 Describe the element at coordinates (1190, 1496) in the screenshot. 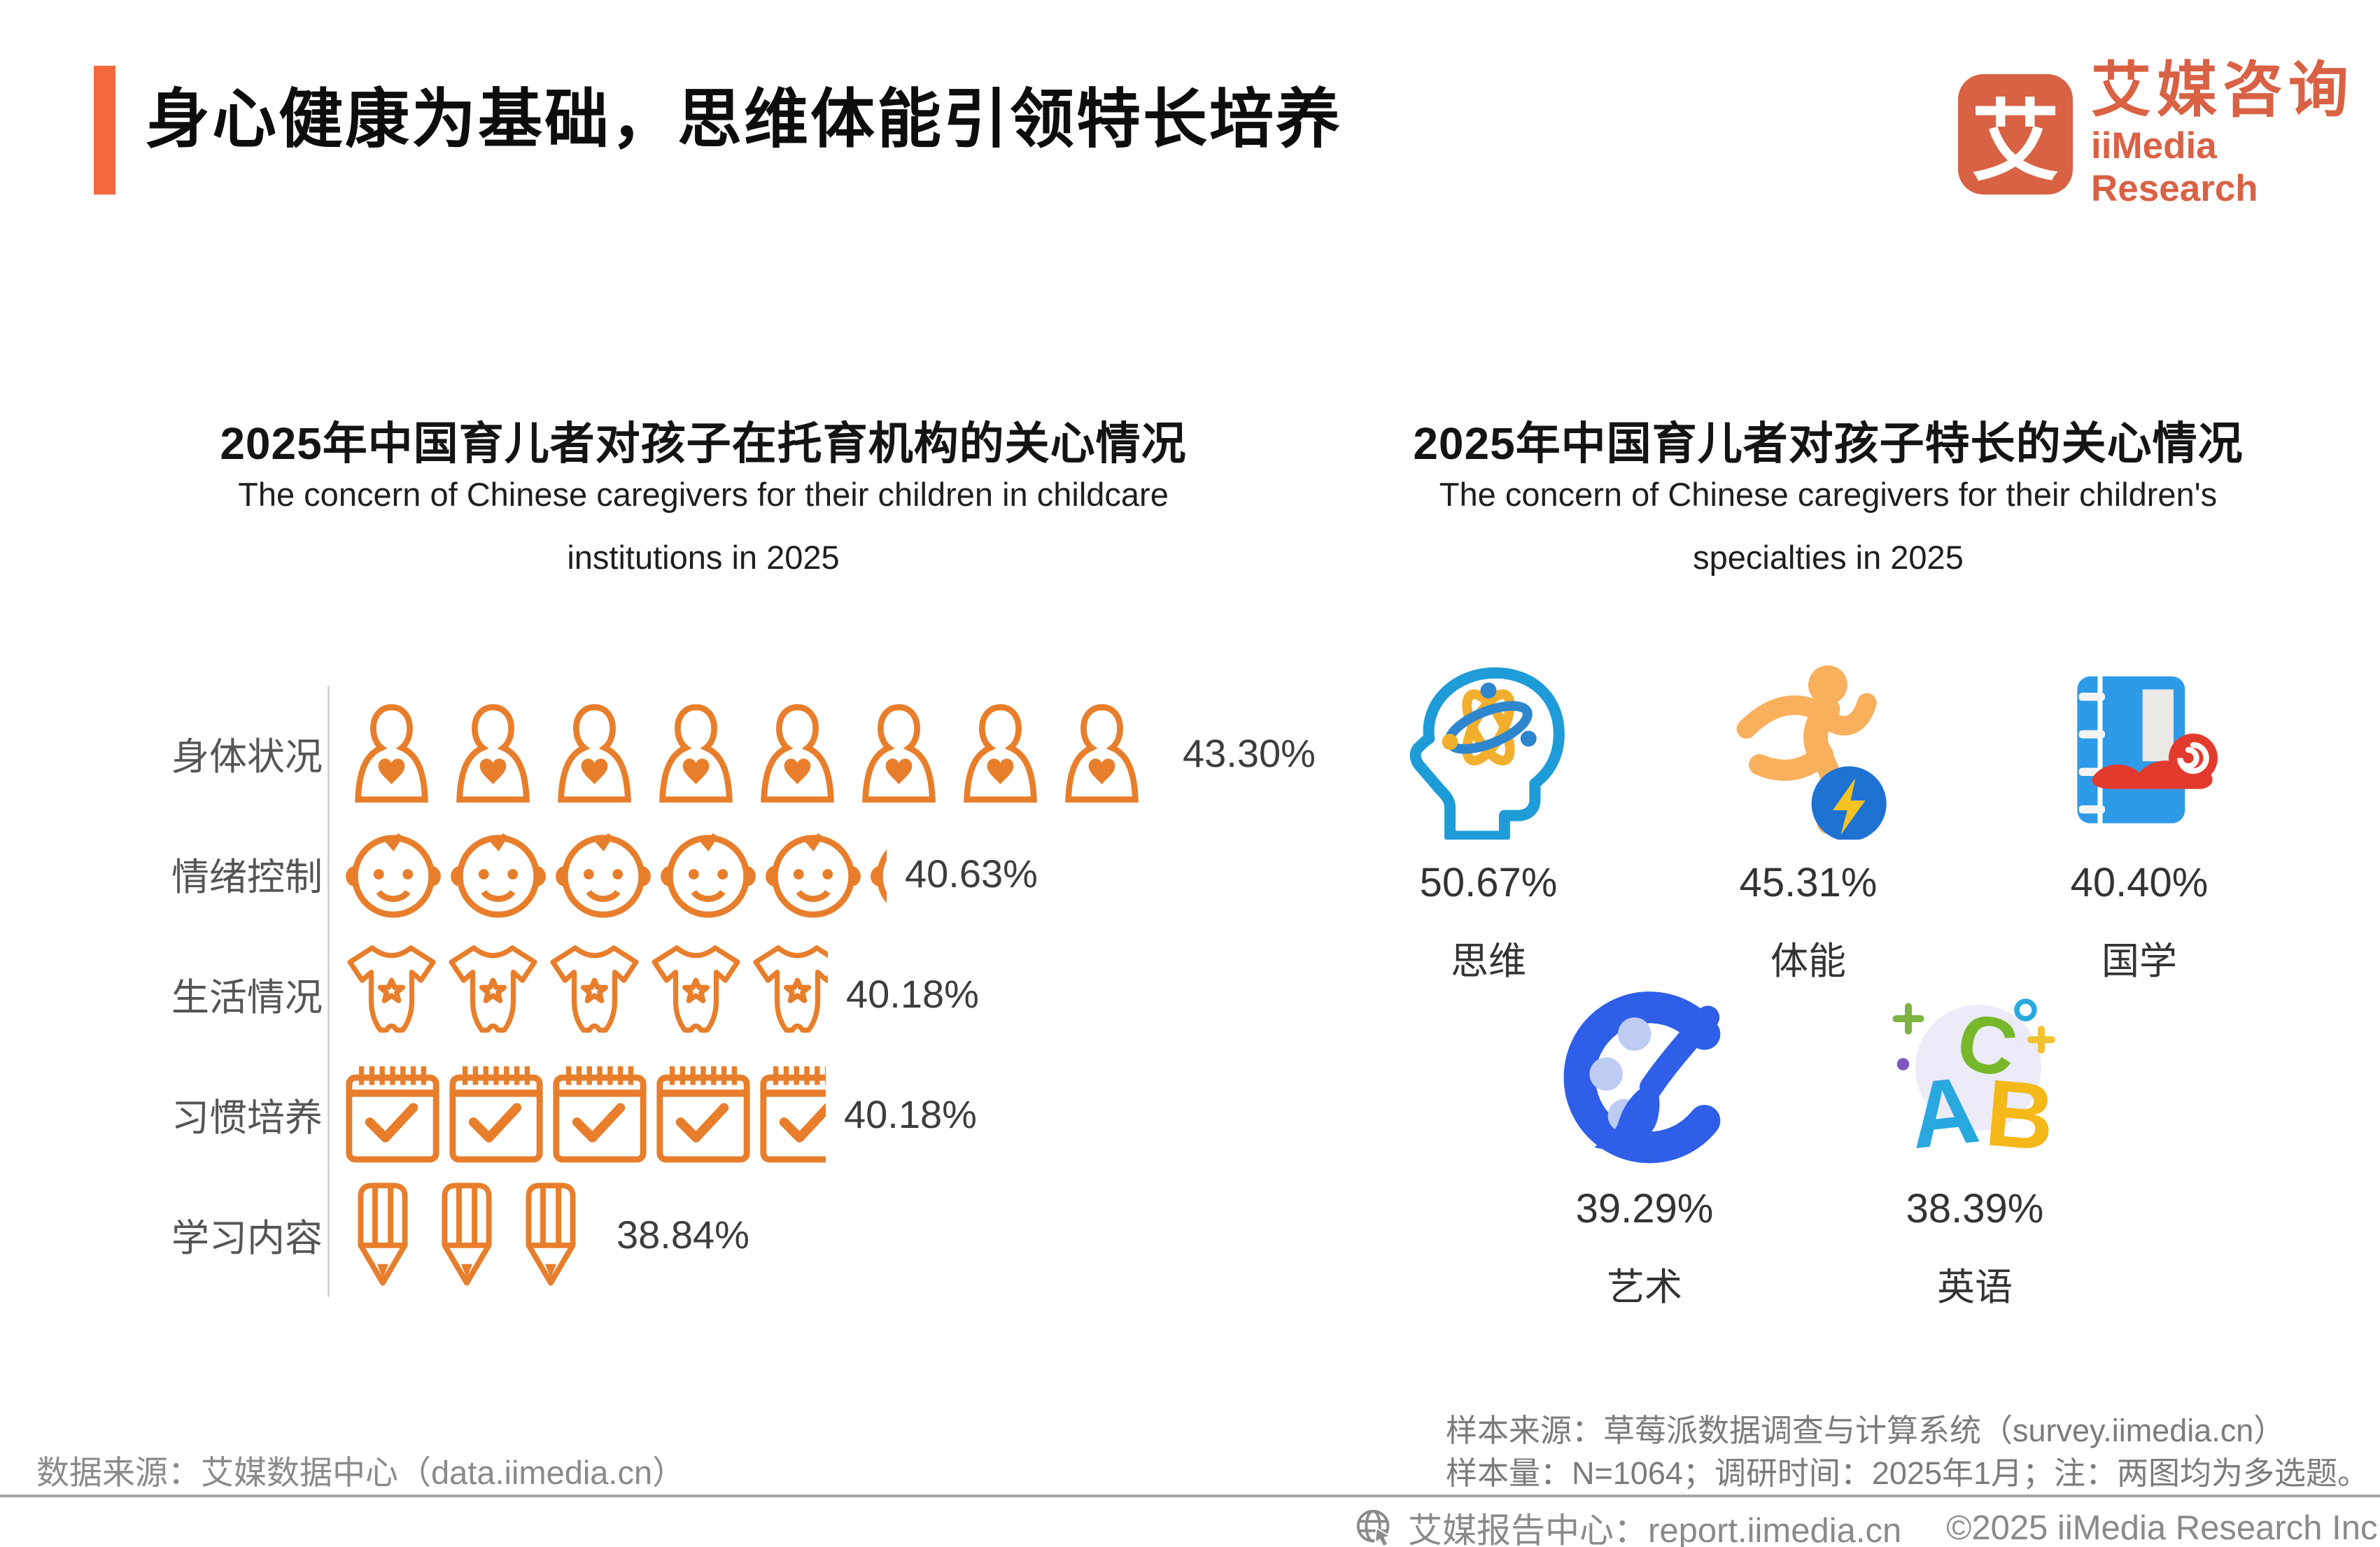

I see `footer-divider` at that location.